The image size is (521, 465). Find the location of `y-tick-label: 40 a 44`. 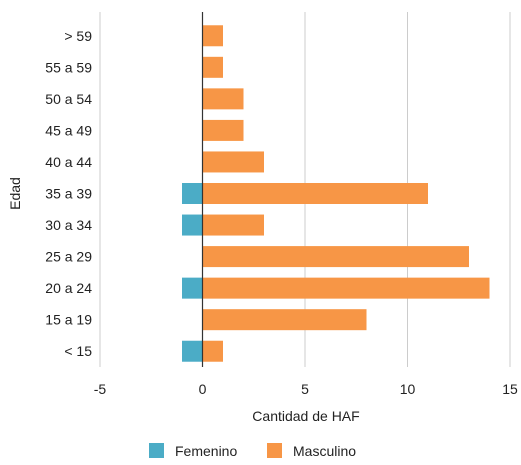

y-tick-label: 40 a 44 is located at coordinates (68, 162).